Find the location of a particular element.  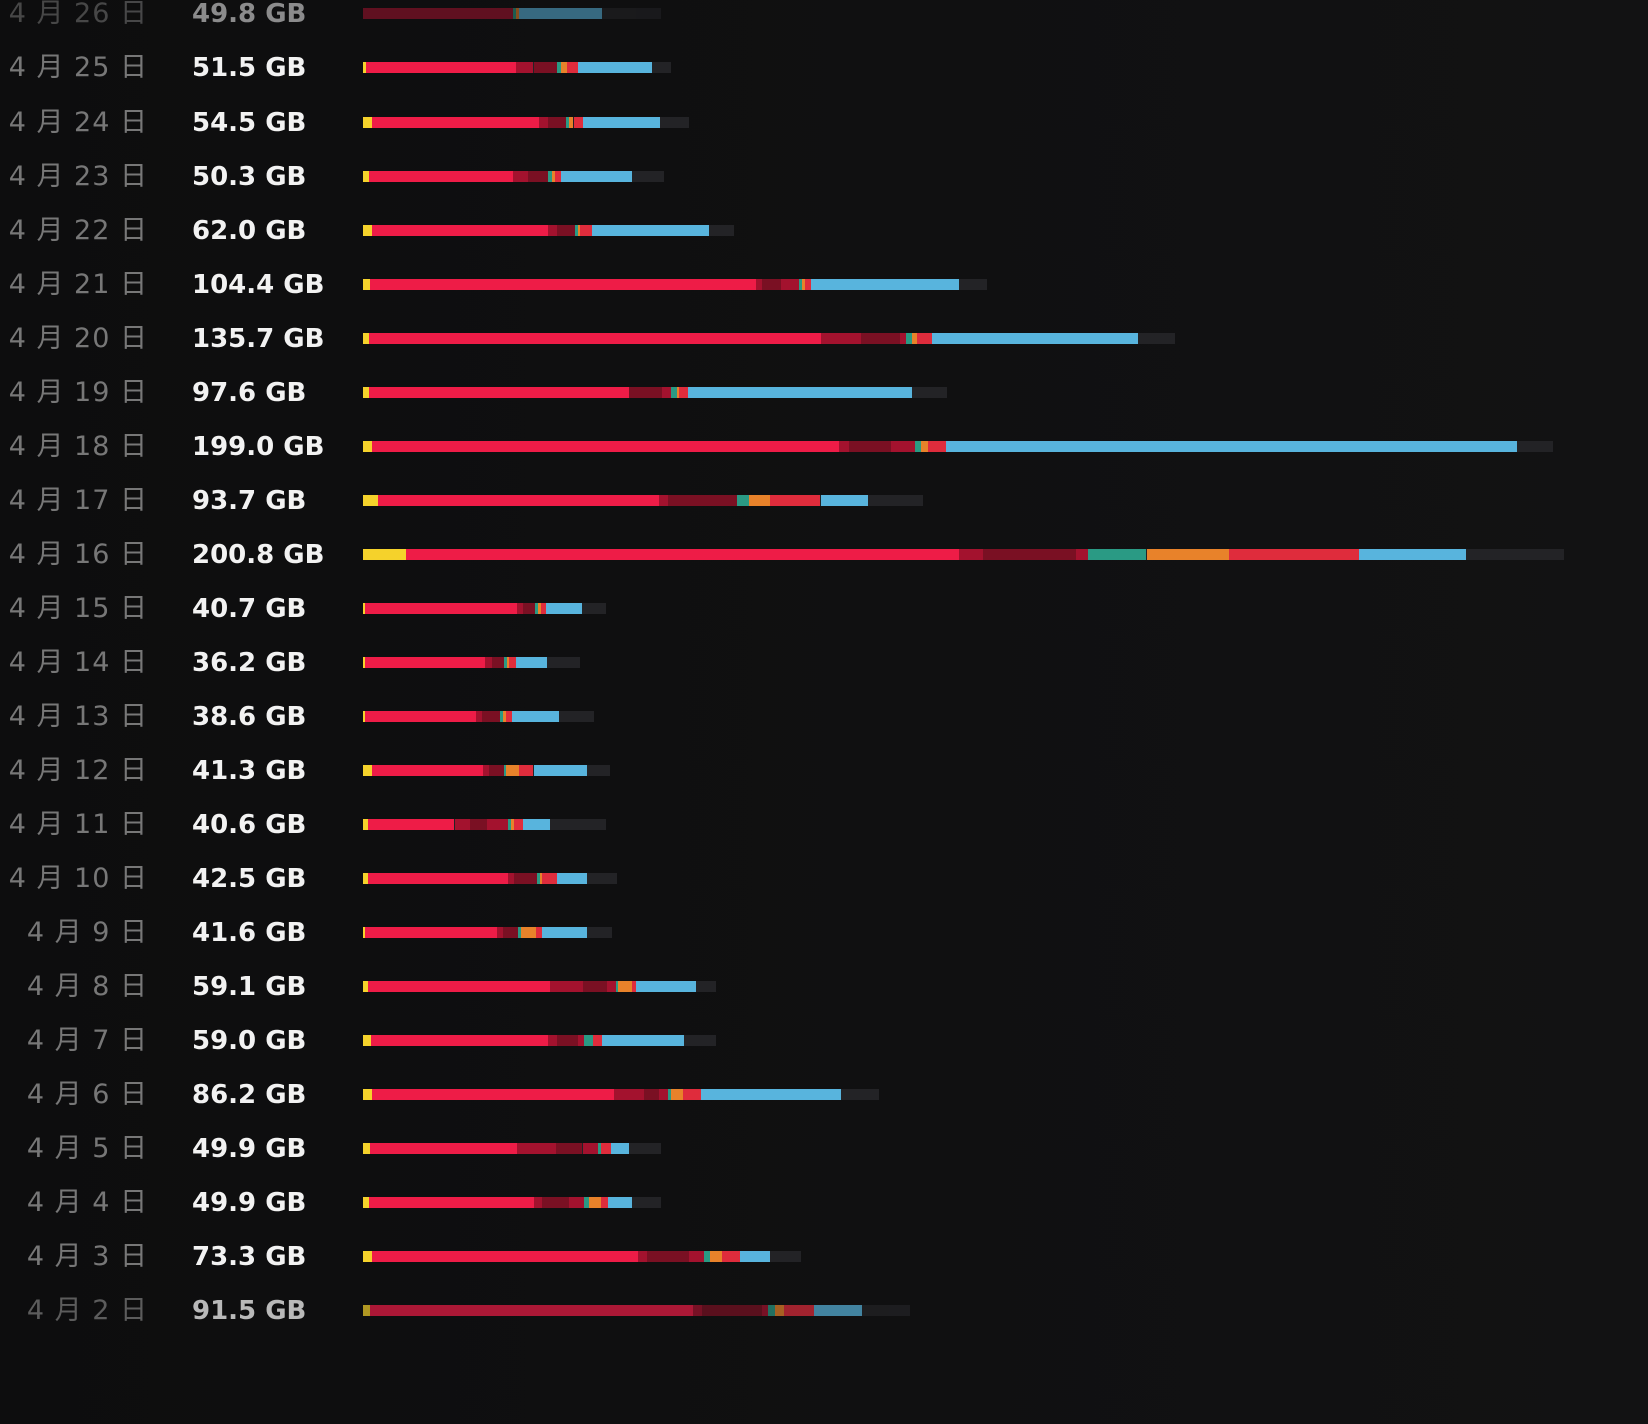

row-size: 199.0 GB is located at coordinates (258, 447).